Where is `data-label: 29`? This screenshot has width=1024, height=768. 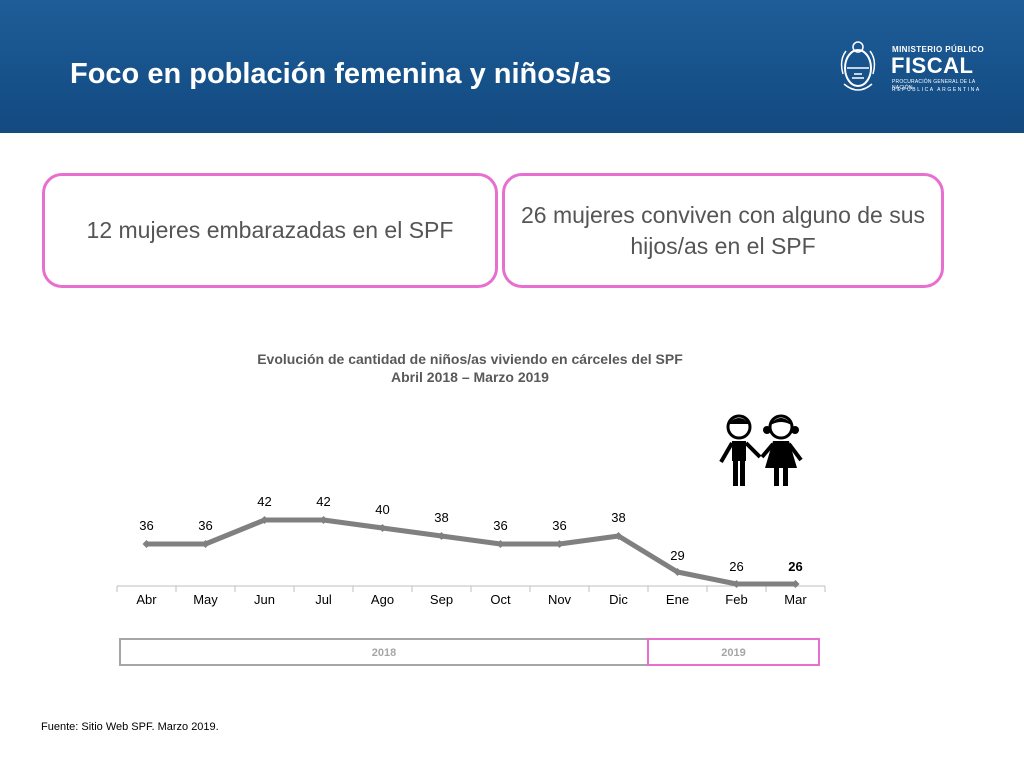 data-label: 29 is located at coordinates (677, 555).